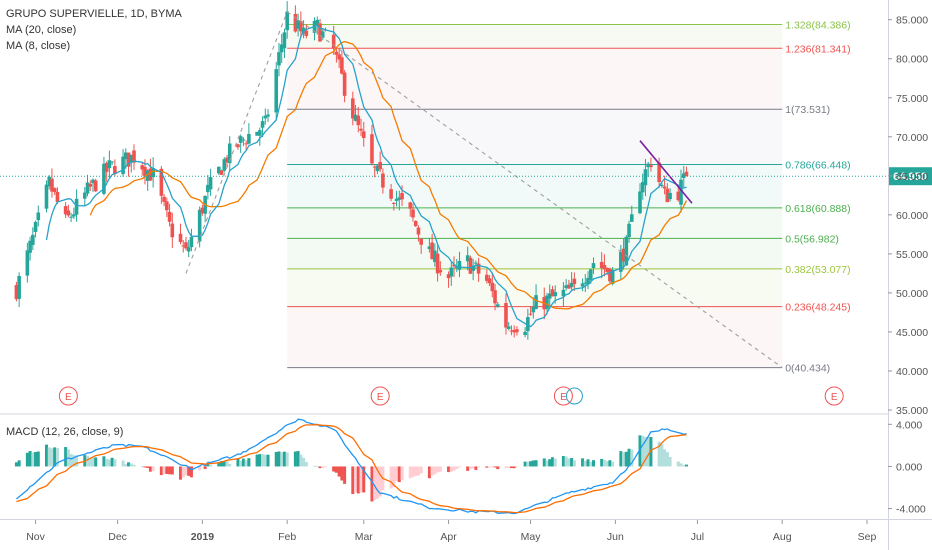  Describe the element at coordinates (380, 396) in the screenshot. I see `earnings-marker` at that location.